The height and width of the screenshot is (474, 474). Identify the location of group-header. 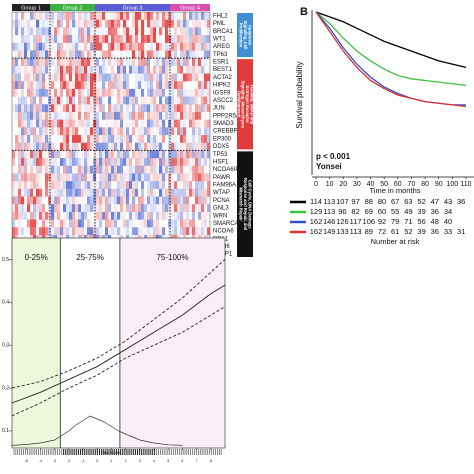
(31, 7).